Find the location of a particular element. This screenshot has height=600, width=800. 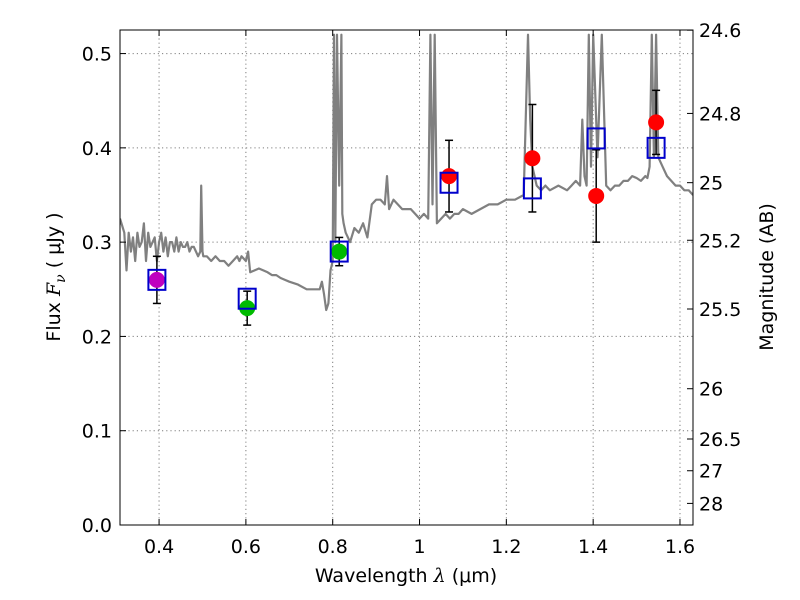

data-point-green is located at coordinates (339, 251).